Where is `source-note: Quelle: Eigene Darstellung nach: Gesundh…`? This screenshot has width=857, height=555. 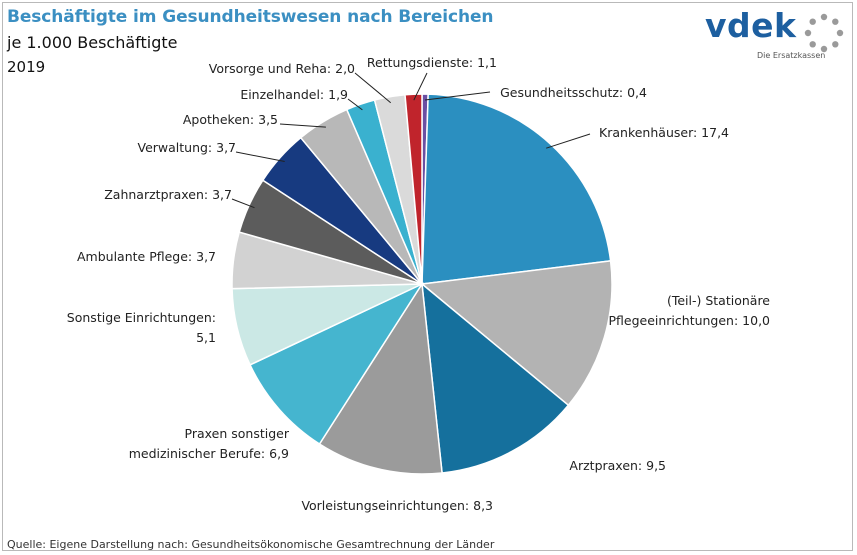
source-note: Quelle: Eigene Darstellung nach: Gesundh… is located at coordinates (251, 544).